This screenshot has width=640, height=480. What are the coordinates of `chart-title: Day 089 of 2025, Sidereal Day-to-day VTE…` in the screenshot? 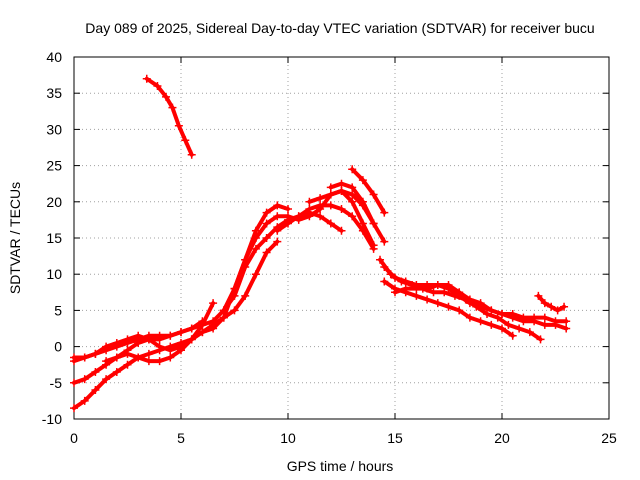 It's located at (339, 28).